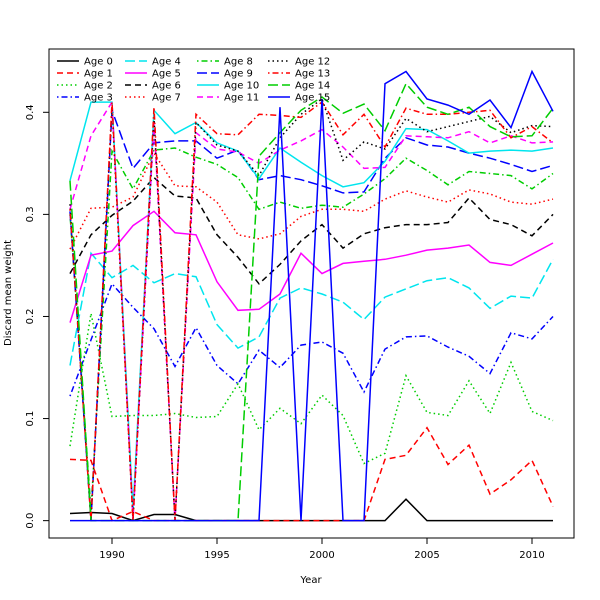  I want to click on legend-entry: Age 6, so click(166, 86).